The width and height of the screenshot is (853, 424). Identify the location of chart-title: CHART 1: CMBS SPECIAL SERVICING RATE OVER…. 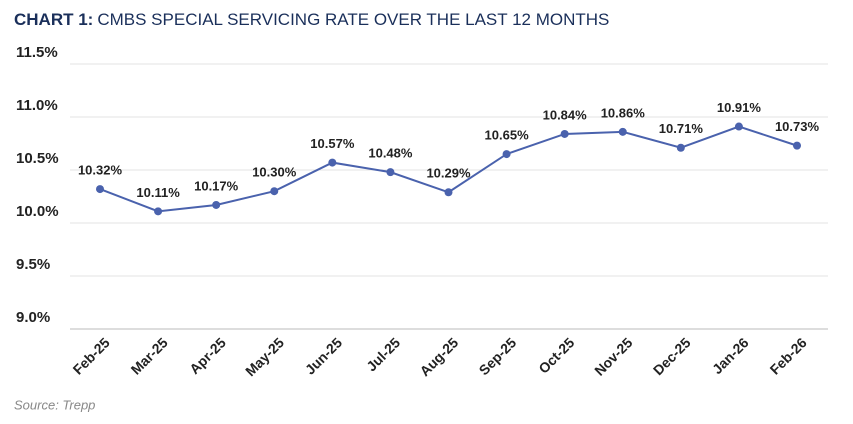
(311, 19).